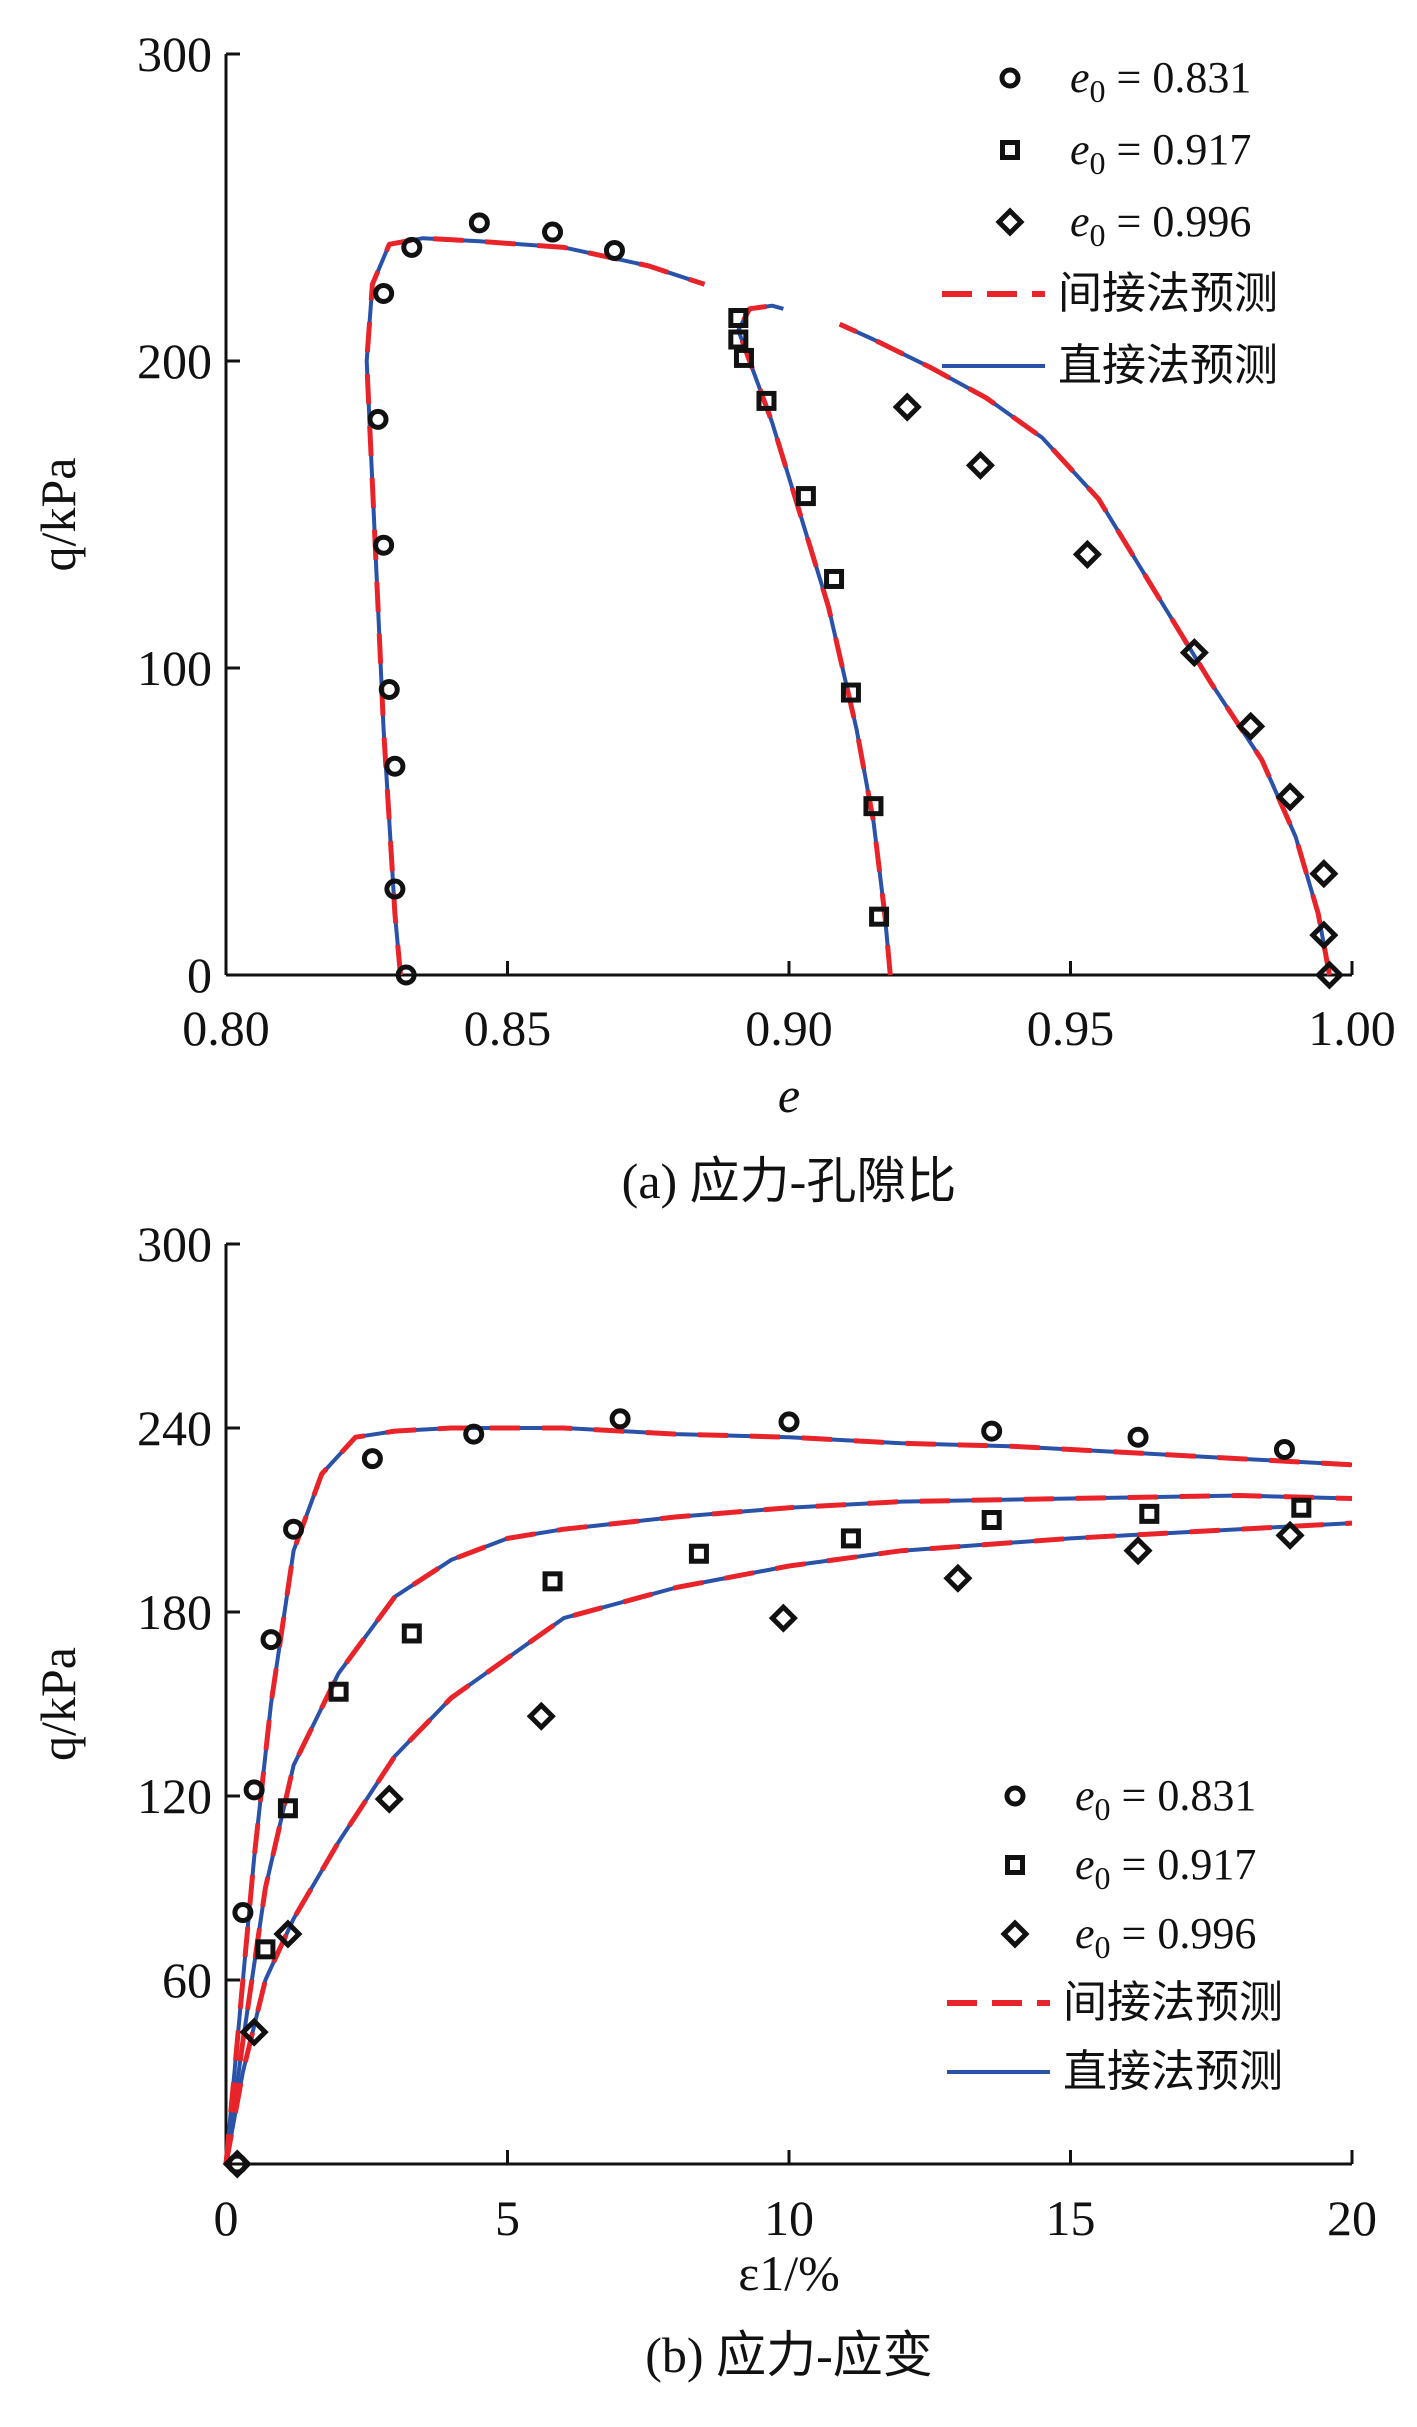  Describe the element at coordinates (174, 1796) in the screenshot. I see `y-tick-label: 120` at that location.